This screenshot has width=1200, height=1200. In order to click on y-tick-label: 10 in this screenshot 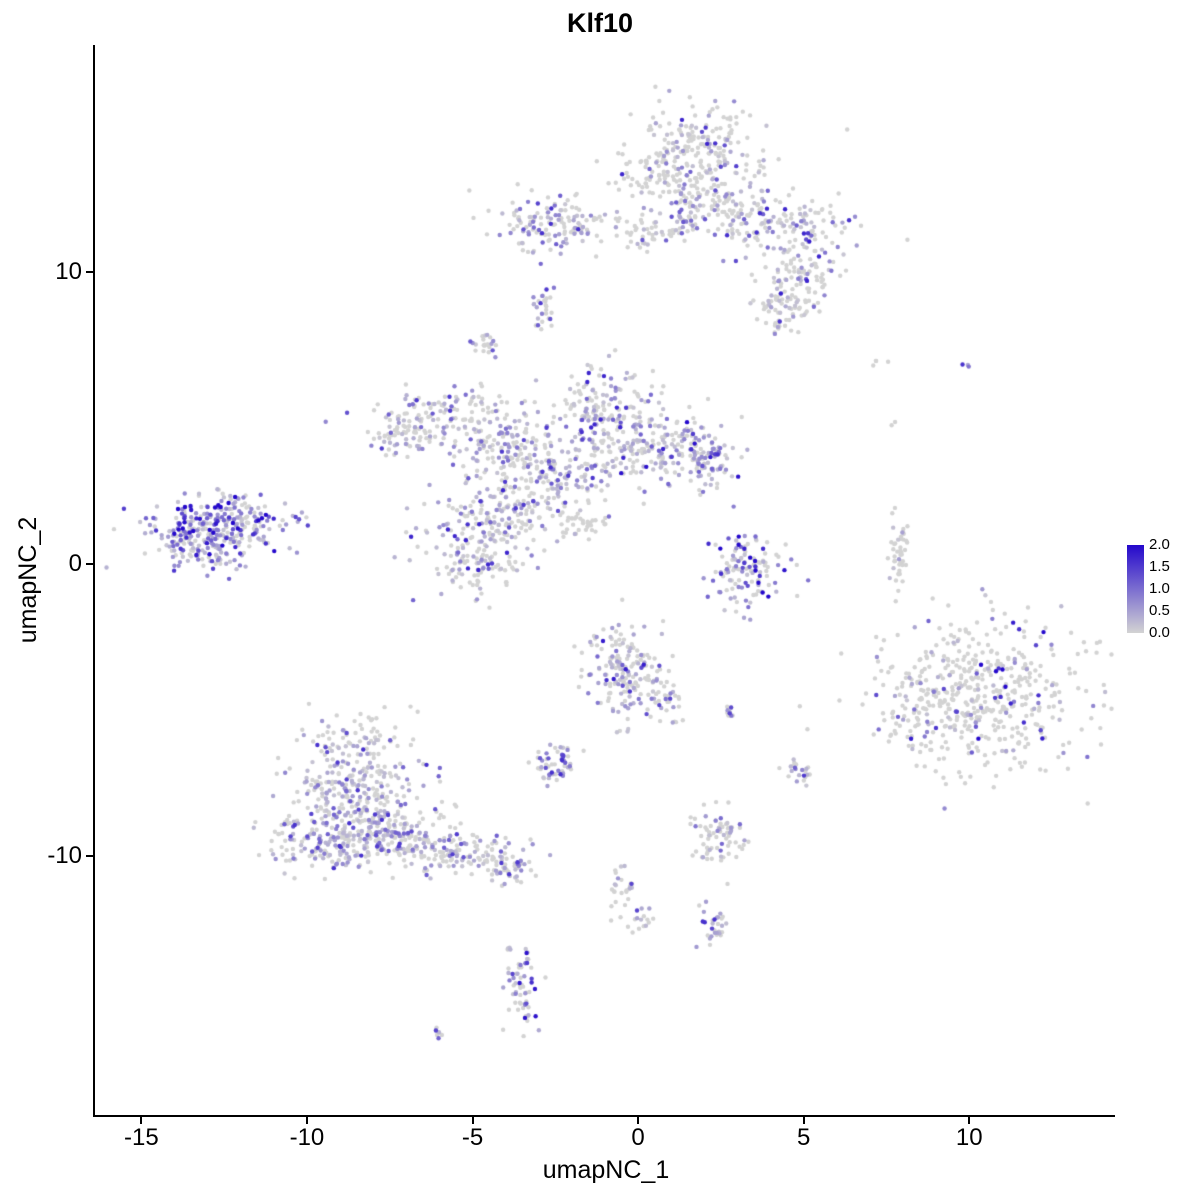, I will do `click(68, 272)`.